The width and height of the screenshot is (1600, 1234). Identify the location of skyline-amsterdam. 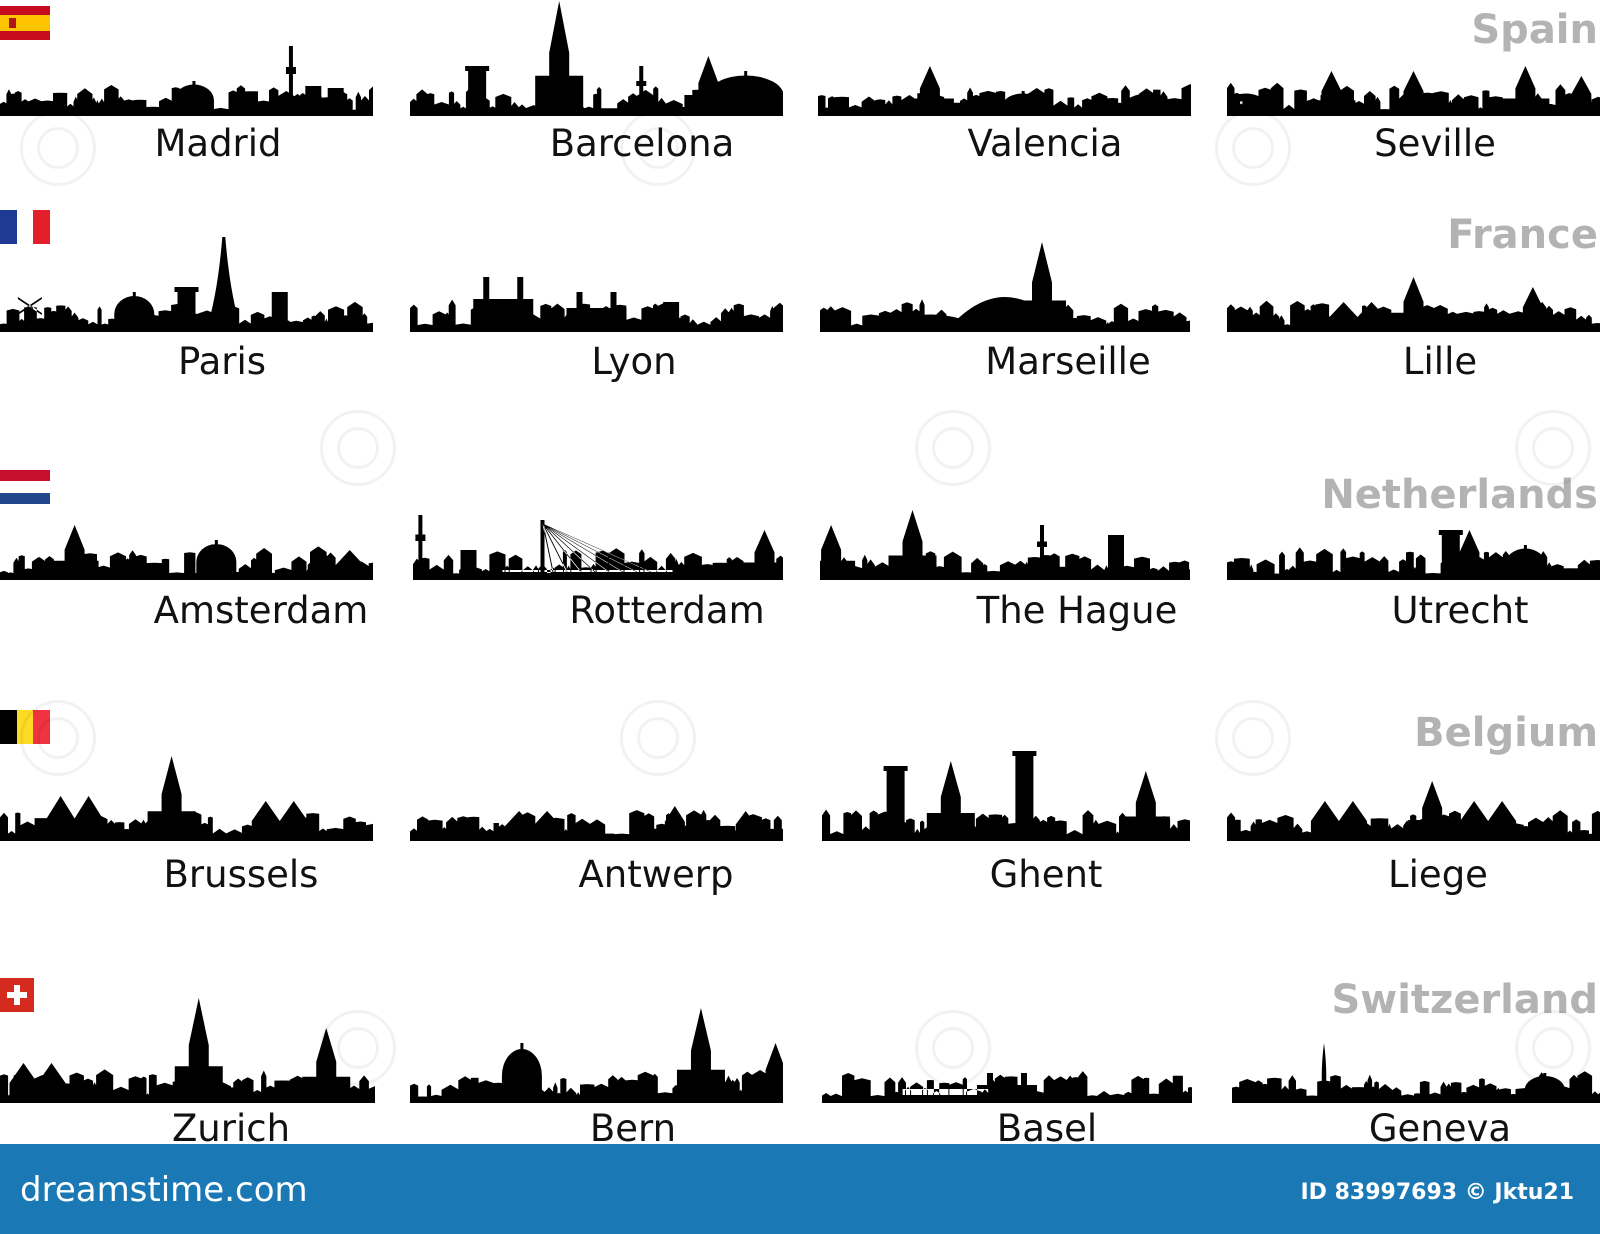
(186, 517).